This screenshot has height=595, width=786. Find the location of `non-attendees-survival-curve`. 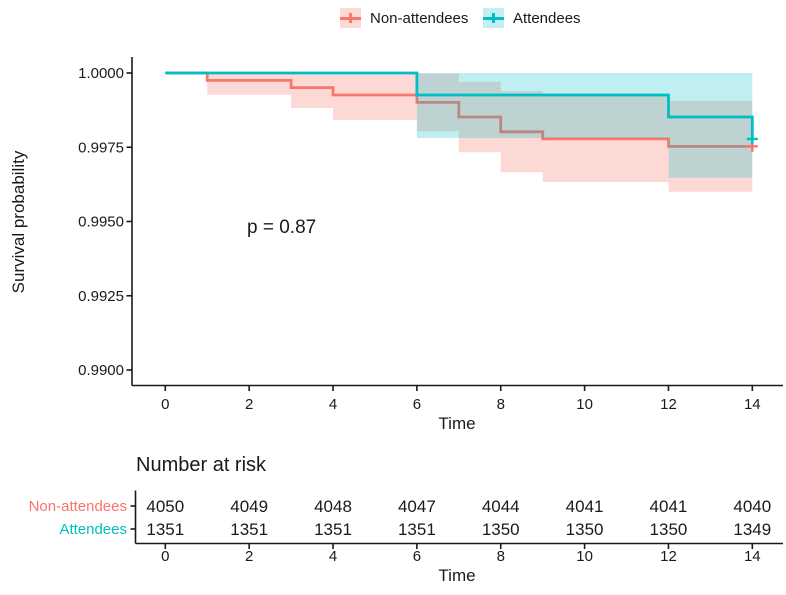

non-attendees-survival-curve is located at coordinates (459, 109).